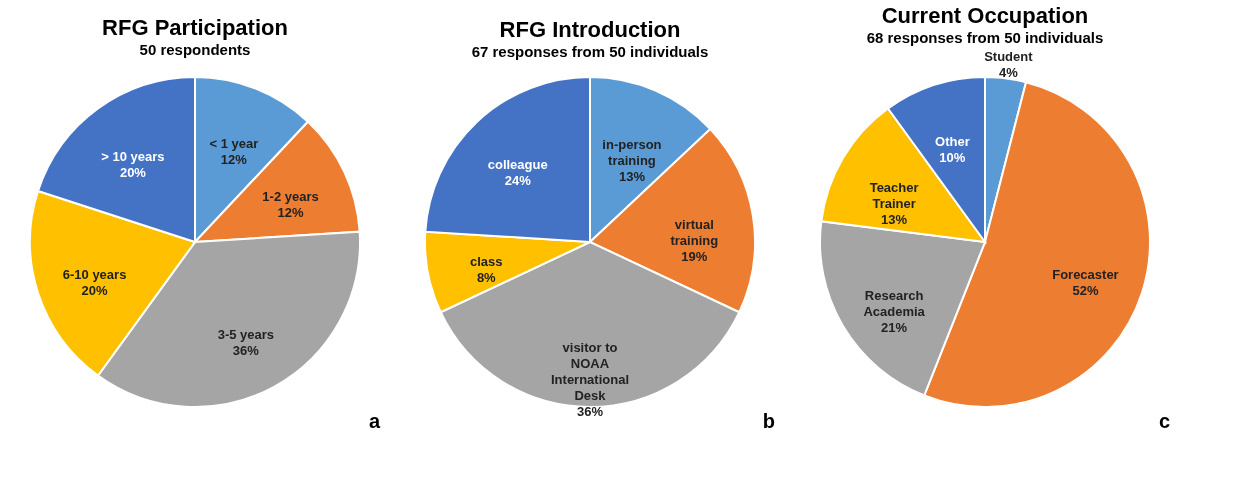  Describe the element at coordinates (985, 16) in the screenshot. I see `chart-title: Current Occupation` at that location.